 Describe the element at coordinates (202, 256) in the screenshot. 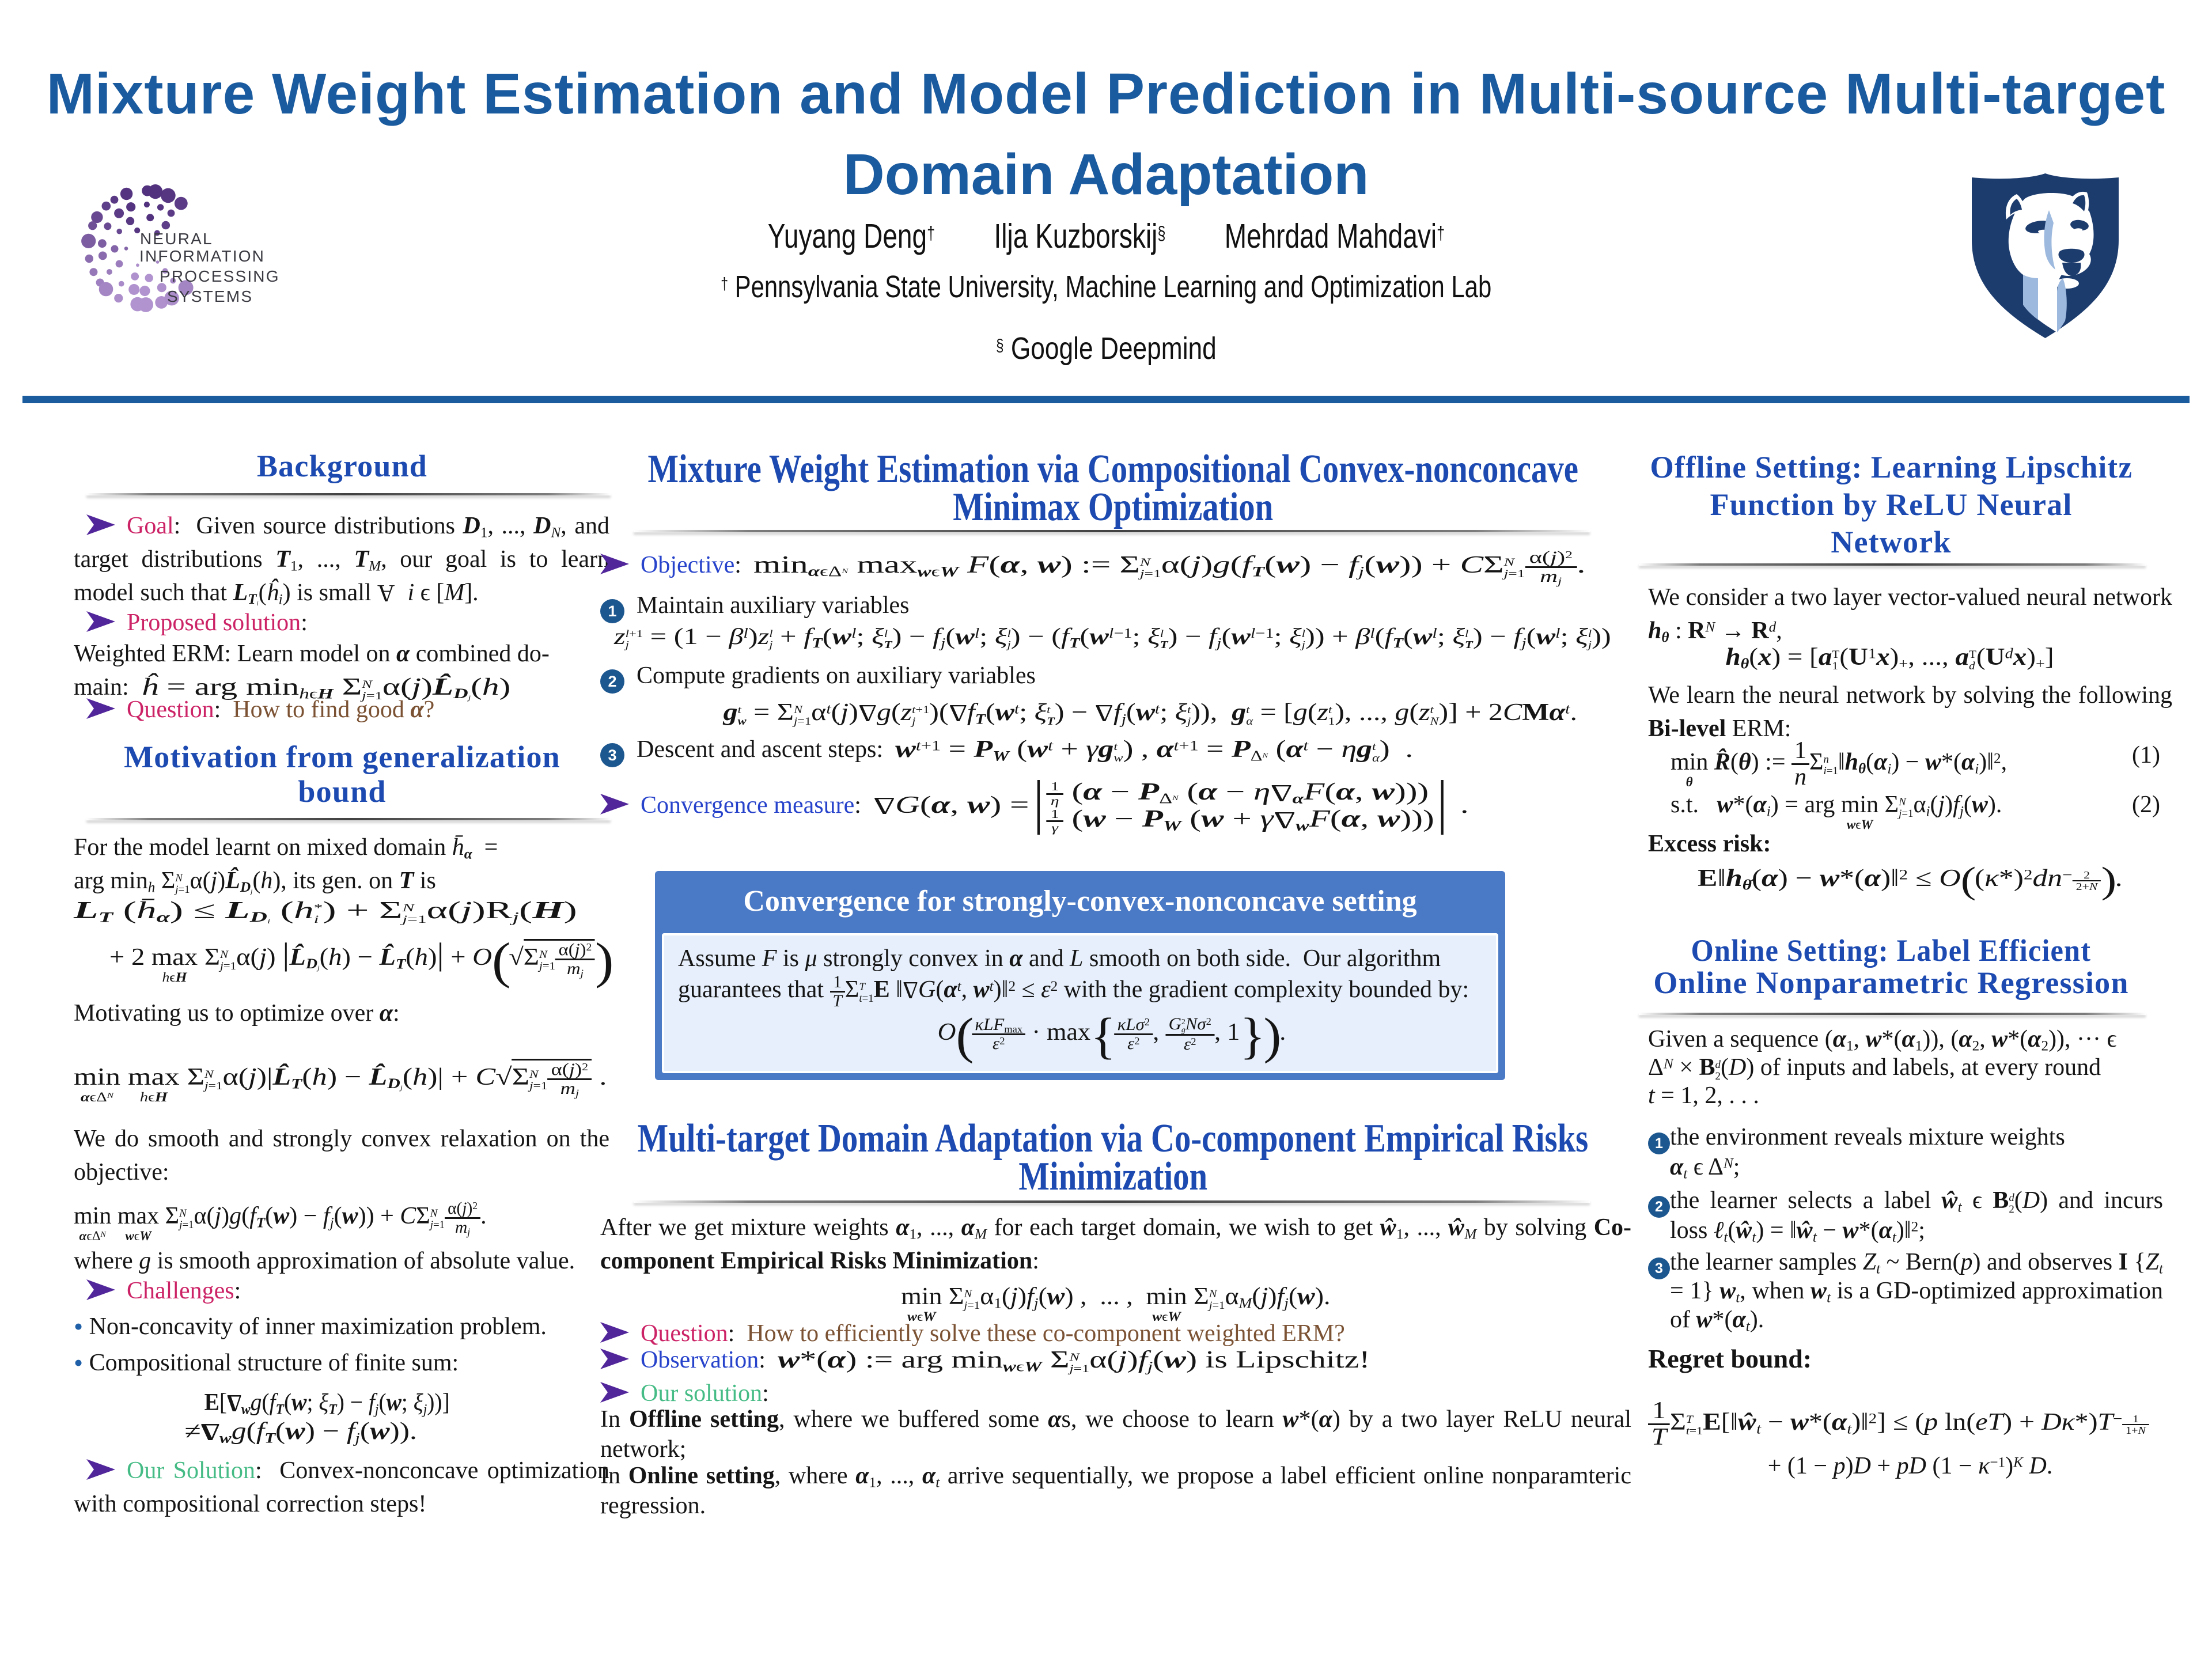

I see `svg-text: INFORMATION` at that location.